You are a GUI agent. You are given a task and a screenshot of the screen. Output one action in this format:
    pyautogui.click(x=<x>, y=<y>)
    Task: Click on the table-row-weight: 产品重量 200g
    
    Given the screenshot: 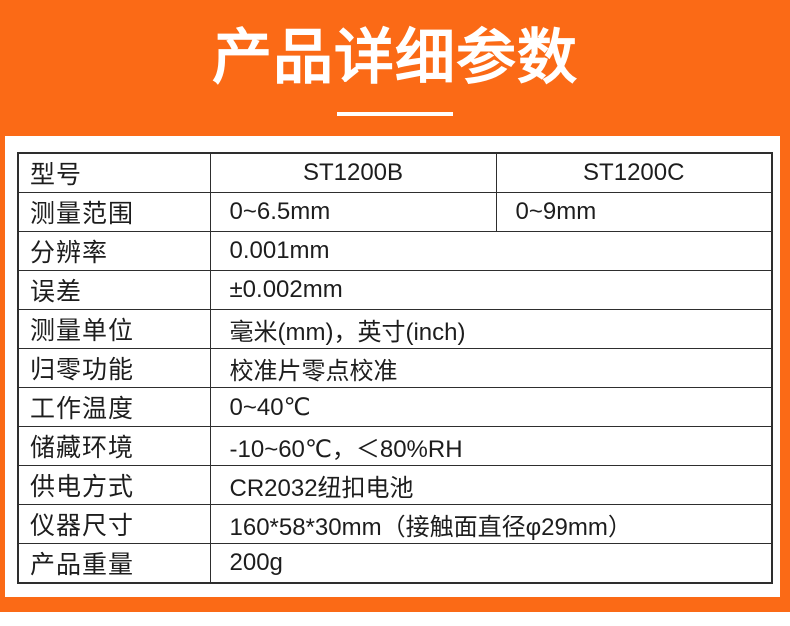 What is the action you would take?
    pyautogui.click(x=395, y=563)
    